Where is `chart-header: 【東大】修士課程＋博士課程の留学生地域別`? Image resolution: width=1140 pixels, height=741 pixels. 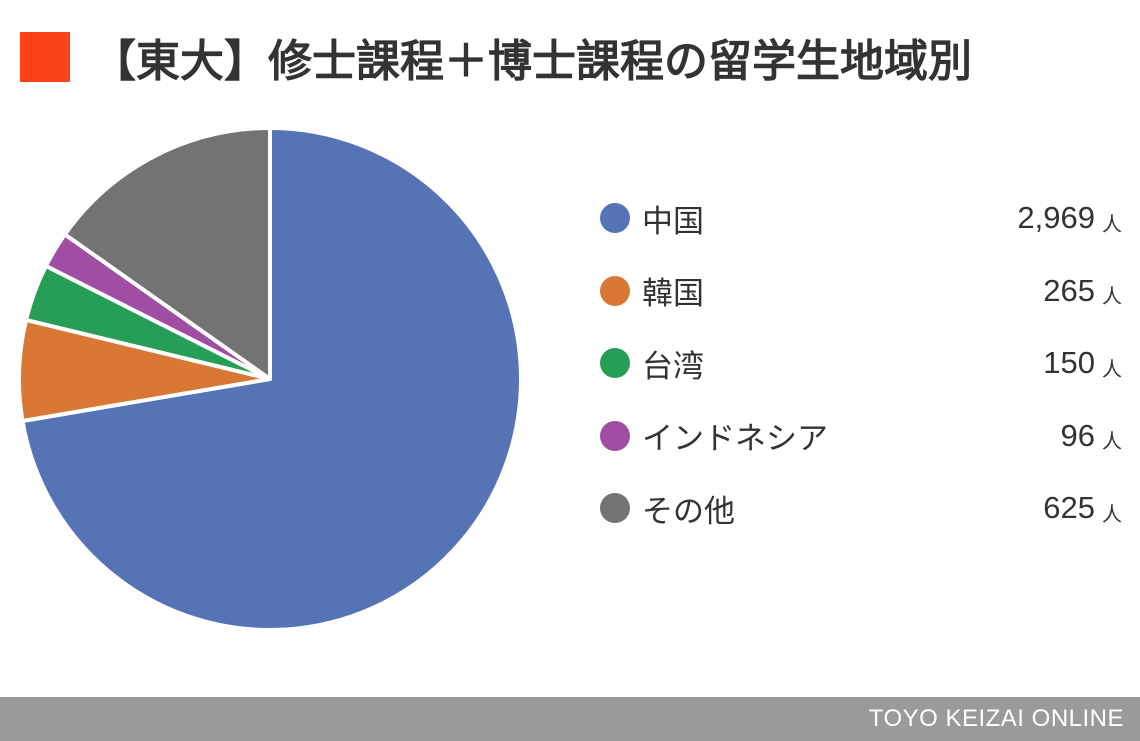
chart-header: 【東大】修士課程＋博士課程の留学生地域別 is located at coordinates (496, 57).